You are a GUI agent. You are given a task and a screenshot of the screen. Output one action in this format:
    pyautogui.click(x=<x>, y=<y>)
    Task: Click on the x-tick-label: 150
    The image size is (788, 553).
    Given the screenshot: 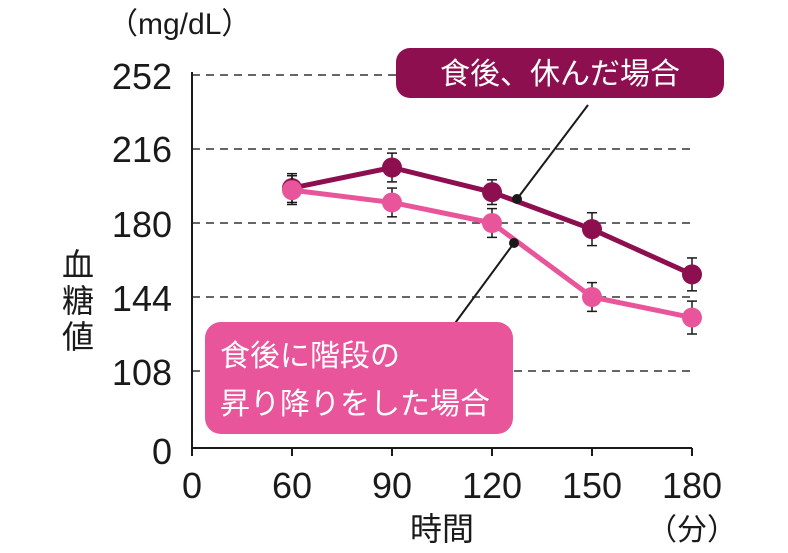 What is the action you would take?
    pyautogui.click(x=592, y=485)
    